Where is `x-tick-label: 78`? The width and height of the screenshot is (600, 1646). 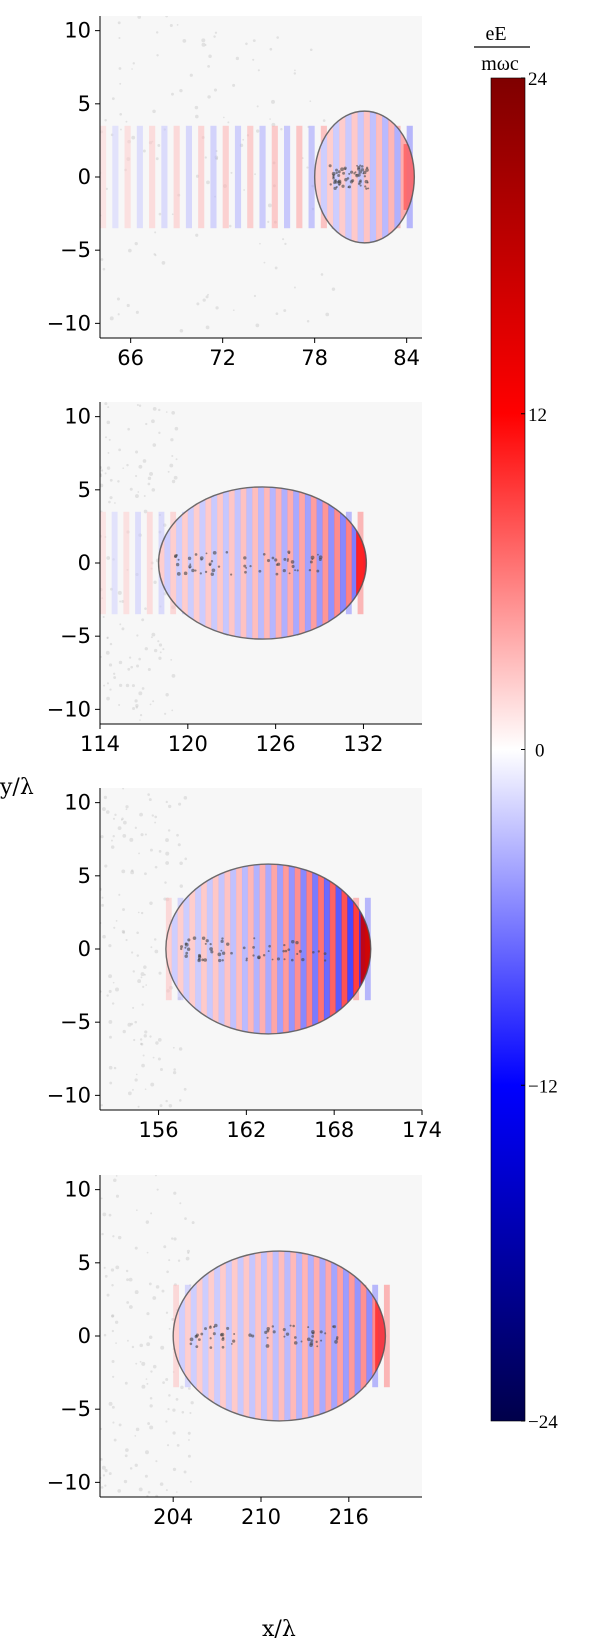
x-tick-label: 78 is located at coordinates (314, 358).